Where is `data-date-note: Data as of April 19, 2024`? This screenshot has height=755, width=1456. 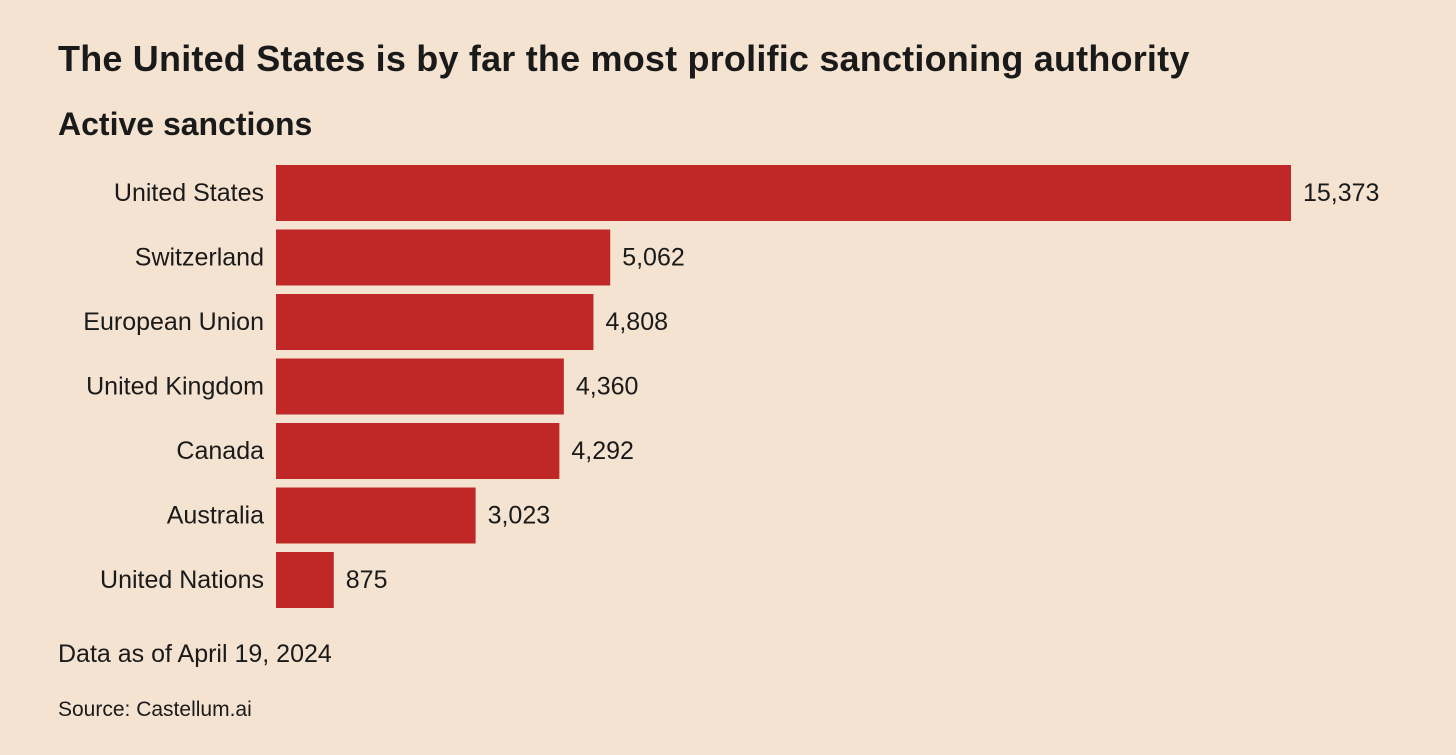 data-date-note: Data as of April 19, 2024 is located at coordinates (195, 654).